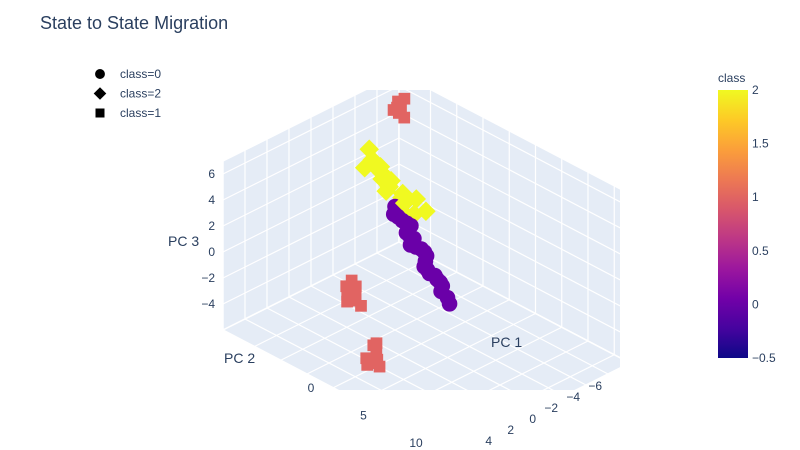  What do you see at coordinates (100, 113) in the screenshot?
I see `legend-square-icon` at bounding box center [100, 113].